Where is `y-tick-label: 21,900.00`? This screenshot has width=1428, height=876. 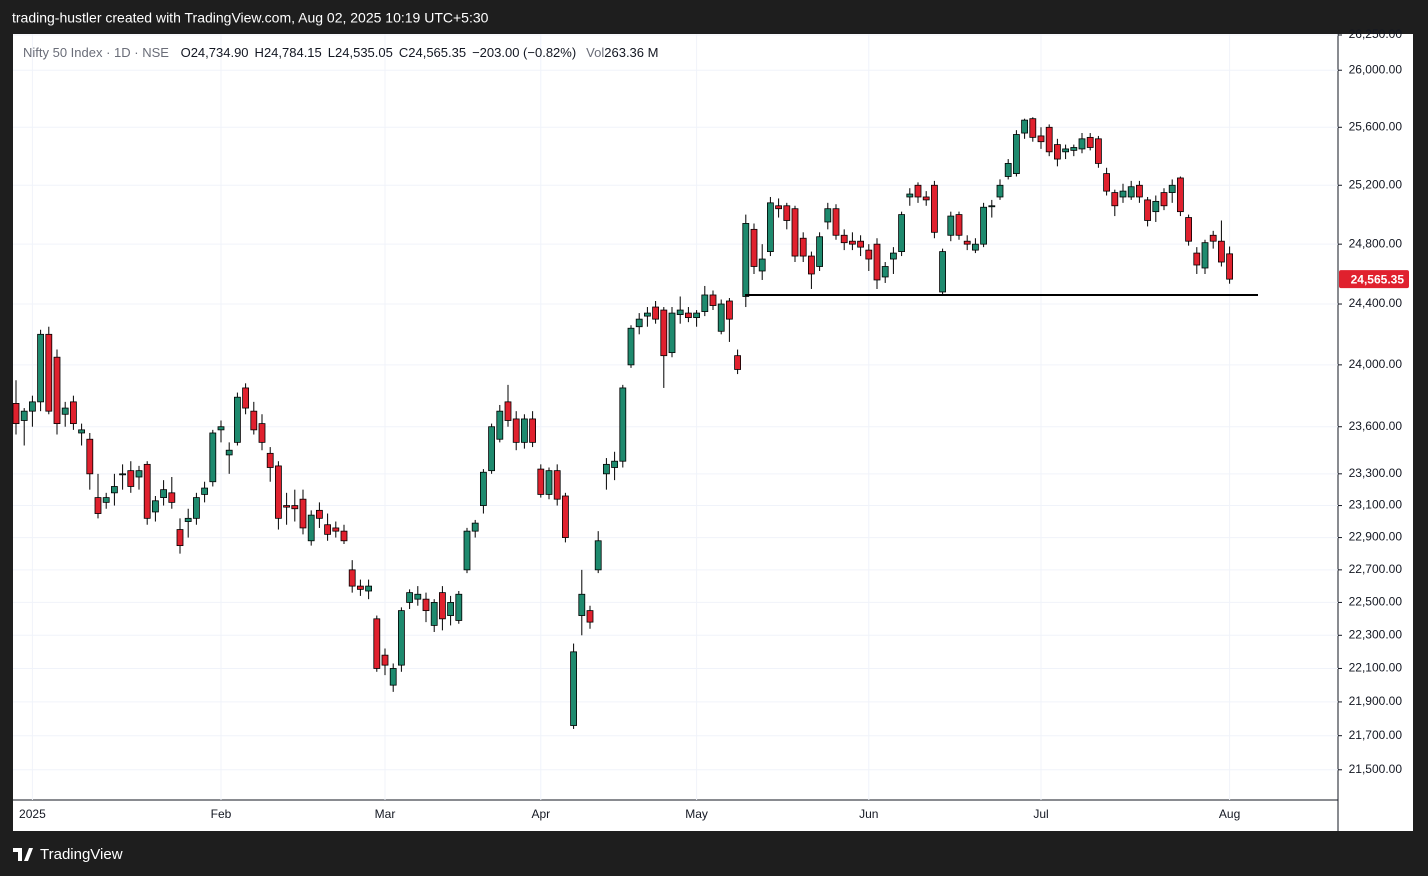
y-tick-label: 21,900.00 is located at coordinates (1376, 701).